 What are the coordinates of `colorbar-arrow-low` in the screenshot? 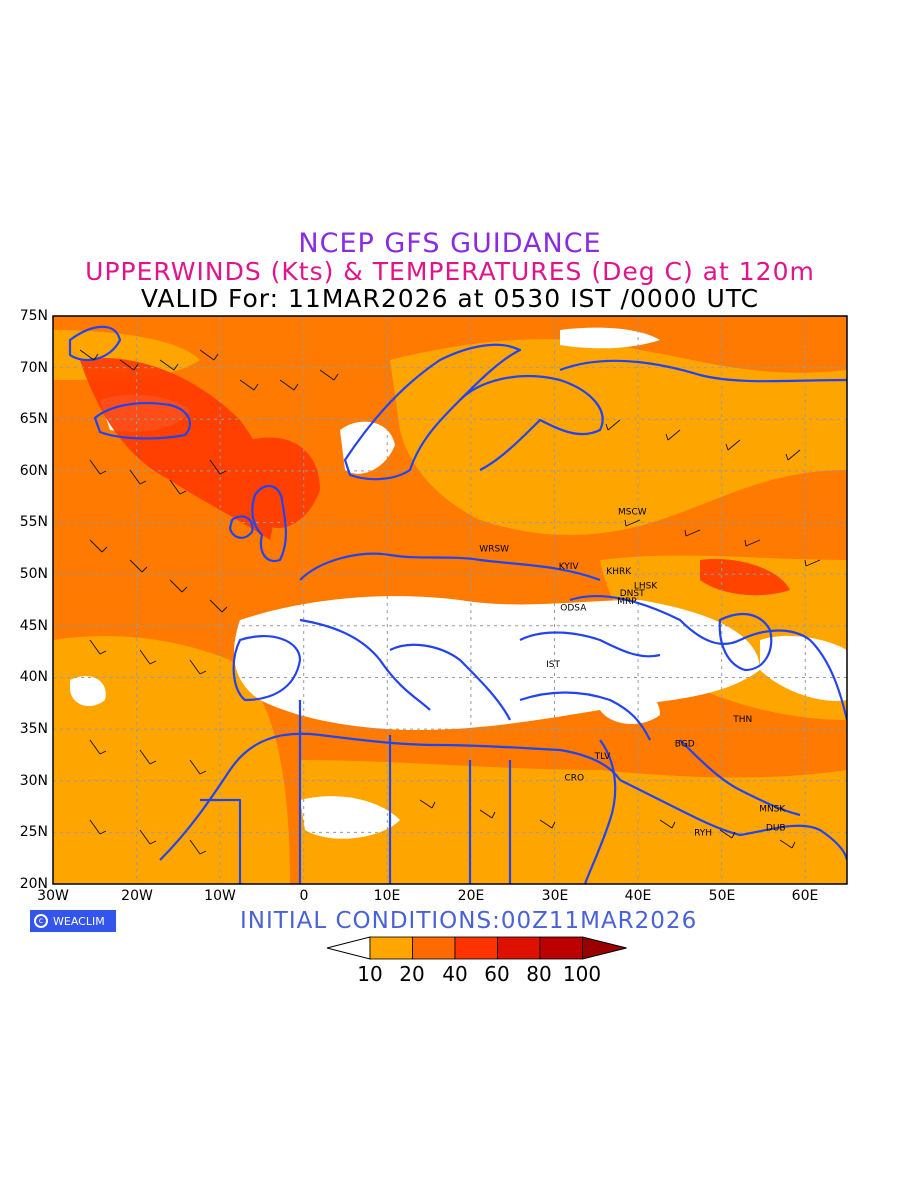 It's located at (348, 948).